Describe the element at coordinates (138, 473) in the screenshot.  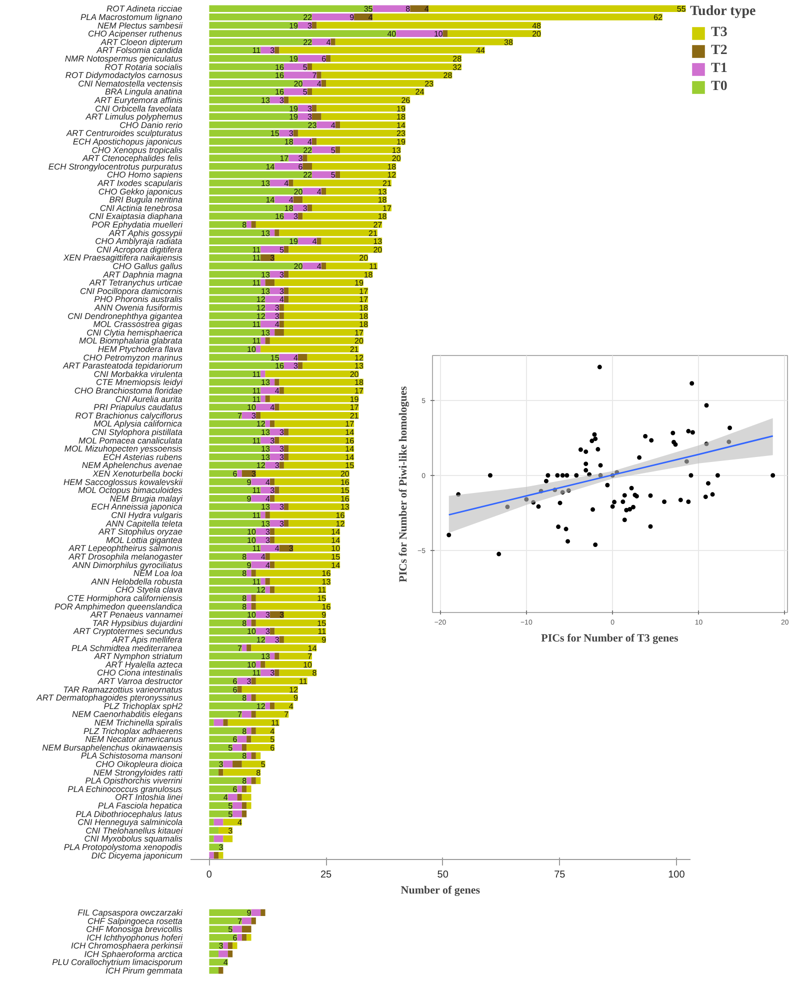
I see `y-tick-label: XEN Xenoturbella bocki` at that location.